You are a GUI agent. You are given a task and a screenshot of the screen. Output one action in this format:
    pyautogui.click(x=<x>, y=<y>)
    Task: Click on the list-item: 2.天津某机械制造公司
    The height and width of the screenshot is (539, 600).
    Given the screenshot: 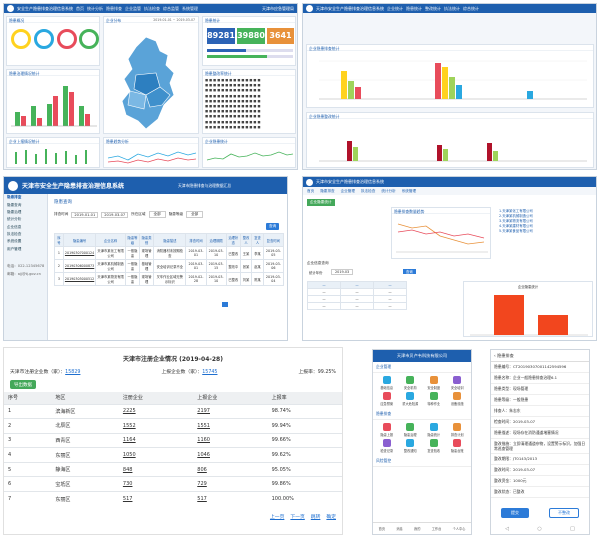 What is the action you would take?
    pyautogui.click(x=516, y=216)
    